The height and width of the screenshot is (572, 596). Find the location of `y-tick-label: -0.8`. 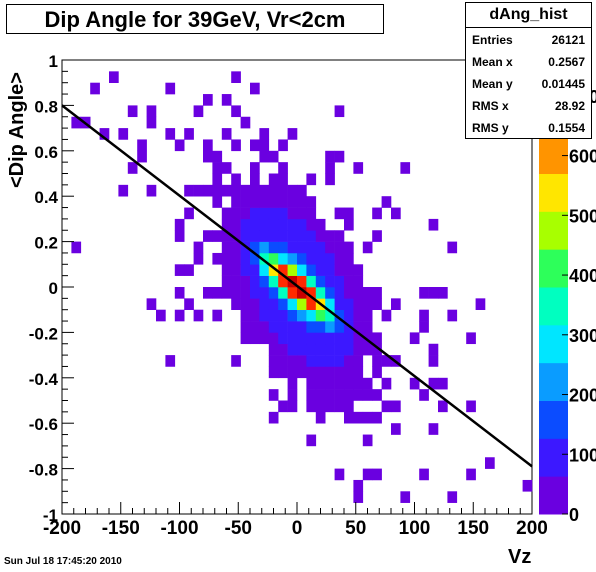

y-tick-label: -0.8 is located at coordinates (43, 470).